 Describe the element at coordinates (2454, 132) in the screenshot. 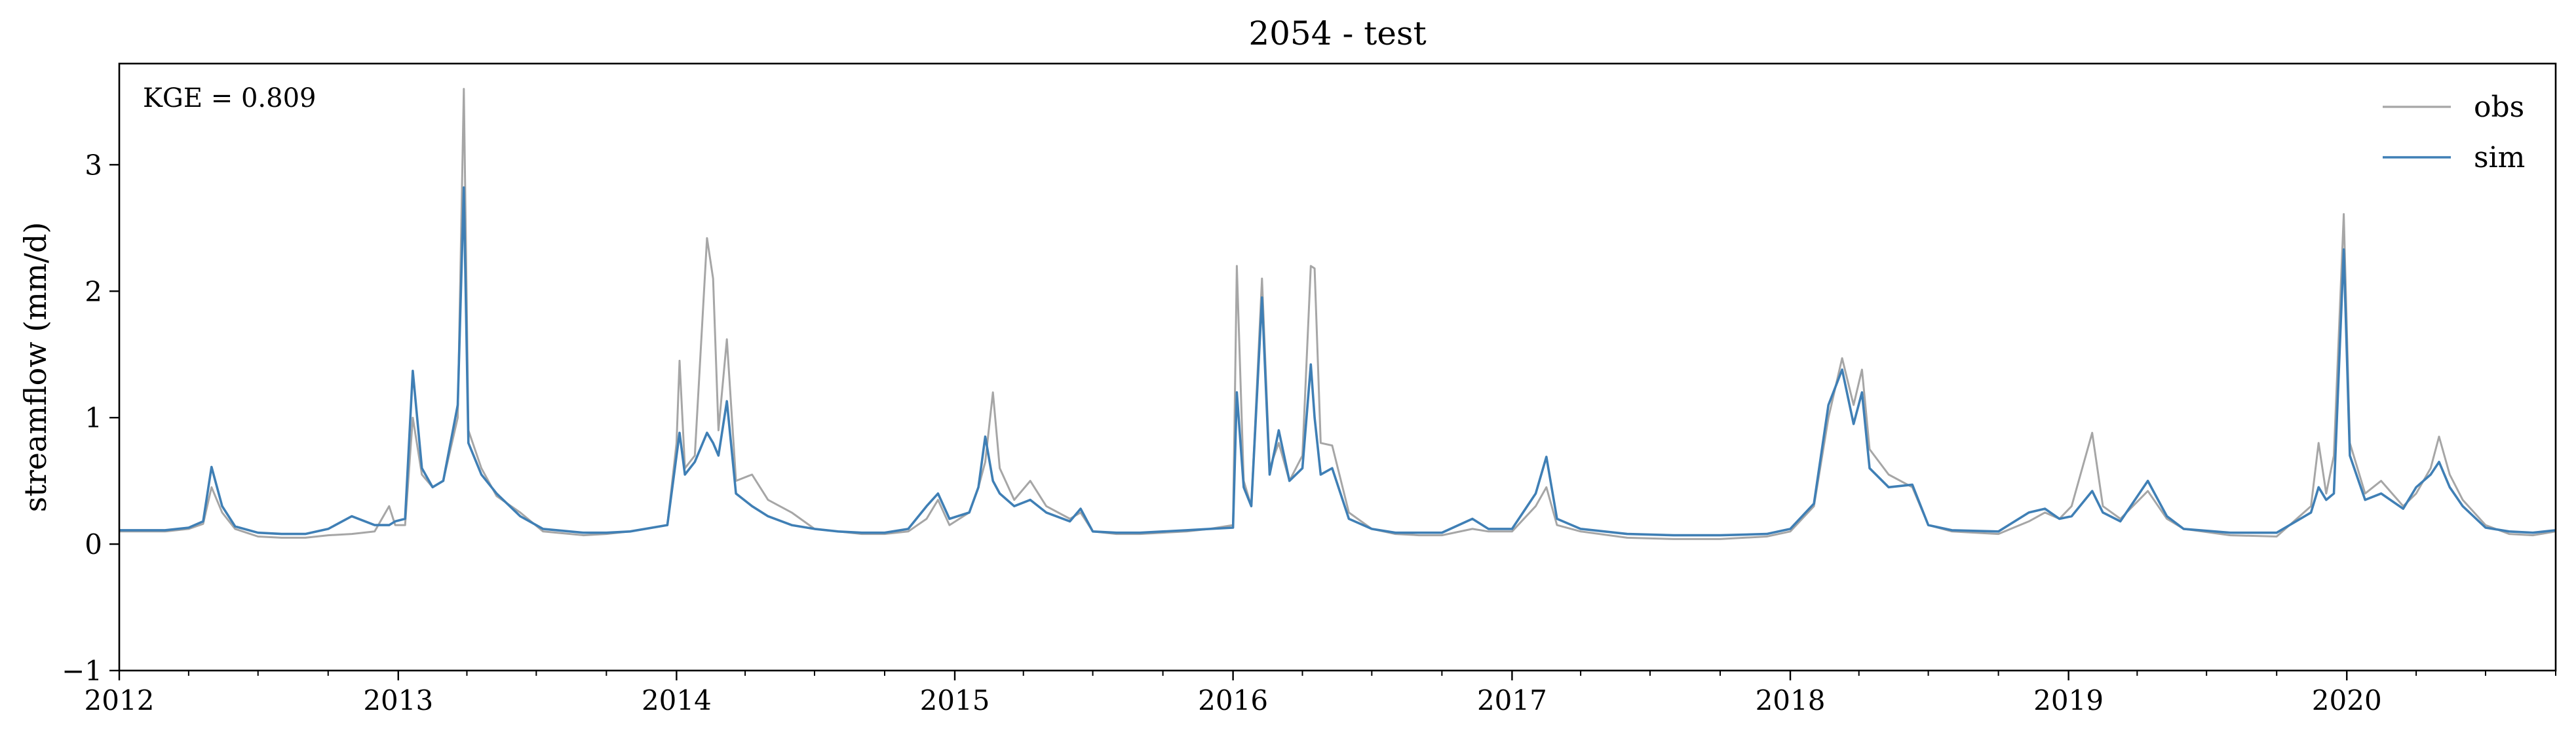

I see `legend: obs sim` at that location.